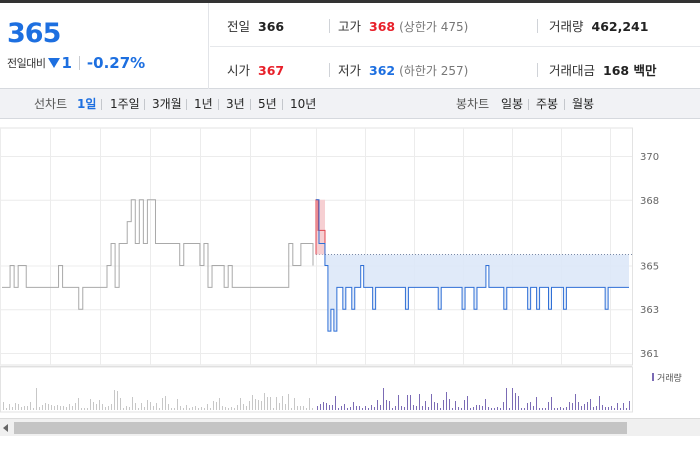  I want to click on line-chart-label: 선차트, so click(51, 104).